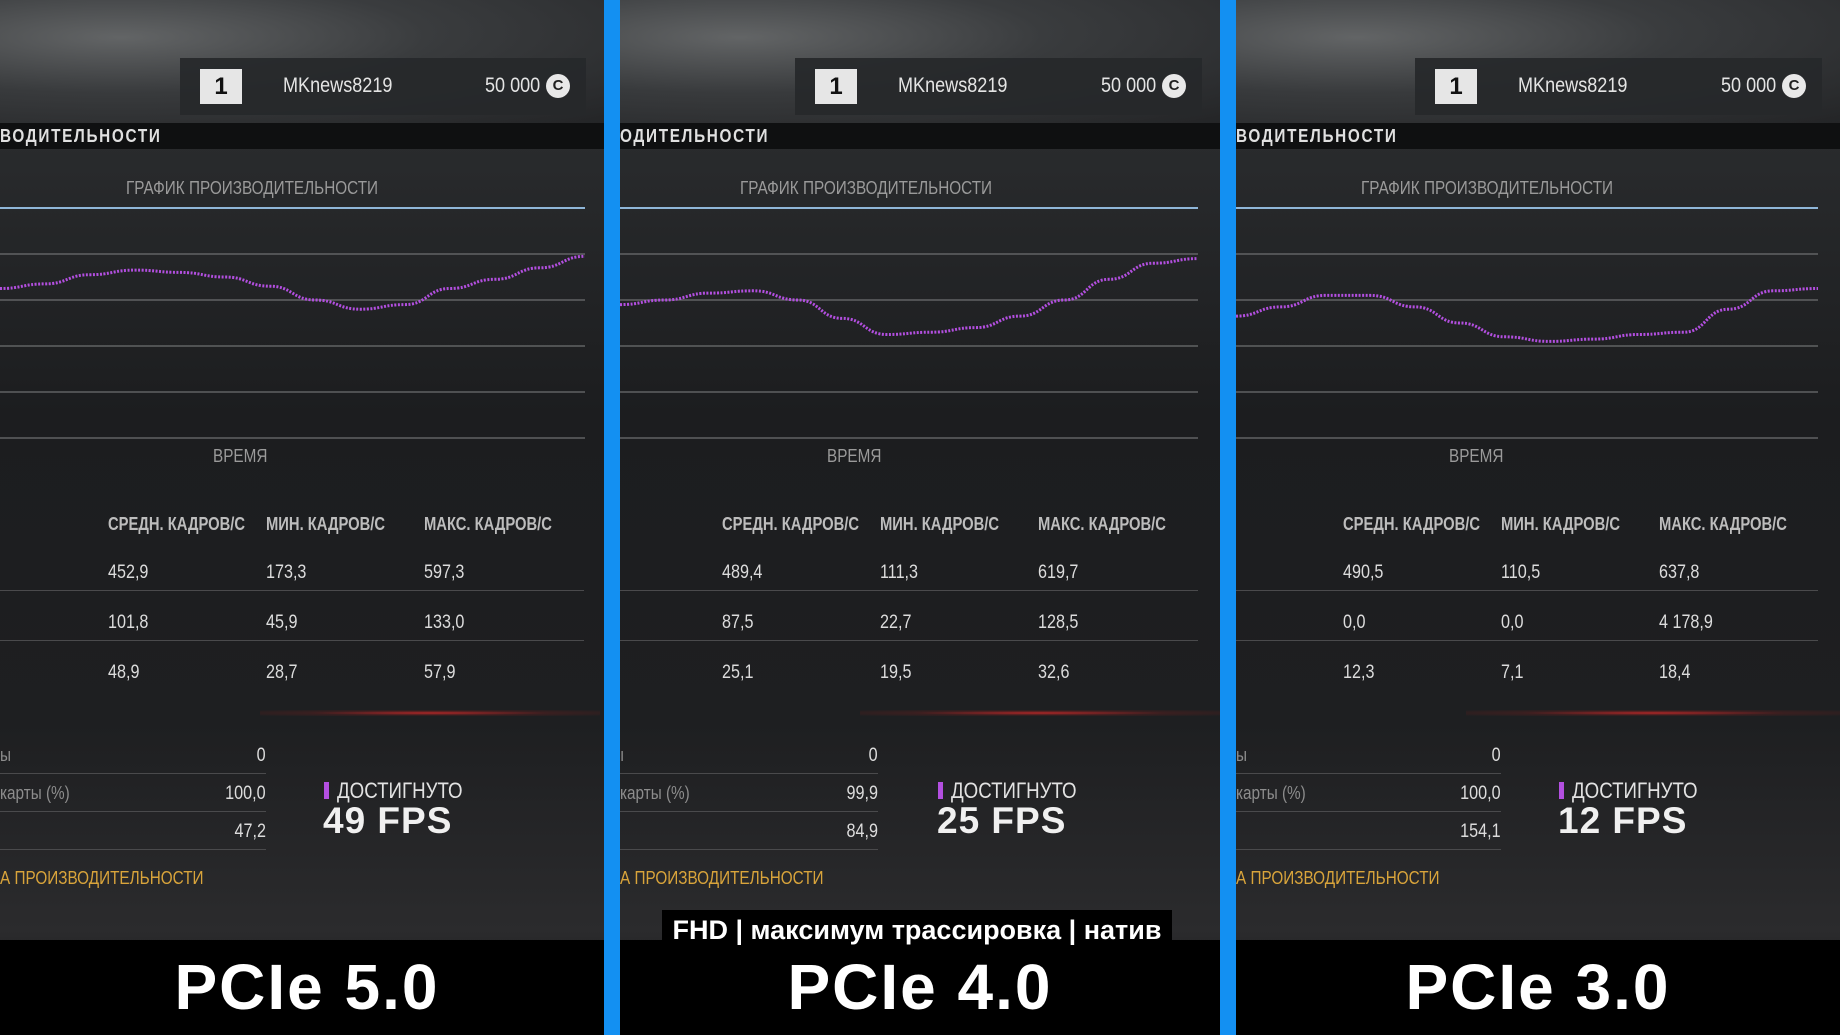 The image size is (1840, 1035). I want to click on caption-pcie4: PCIe 4.0, so click(920, 987).